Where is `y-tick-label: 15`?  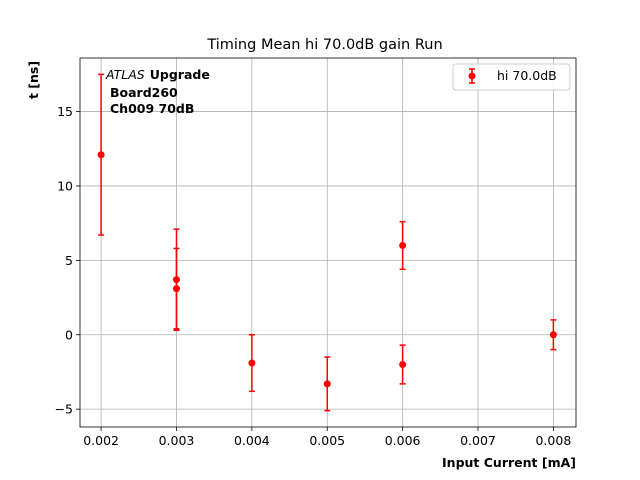
y-tick-label: 15 is located at coordinates (65, 111).